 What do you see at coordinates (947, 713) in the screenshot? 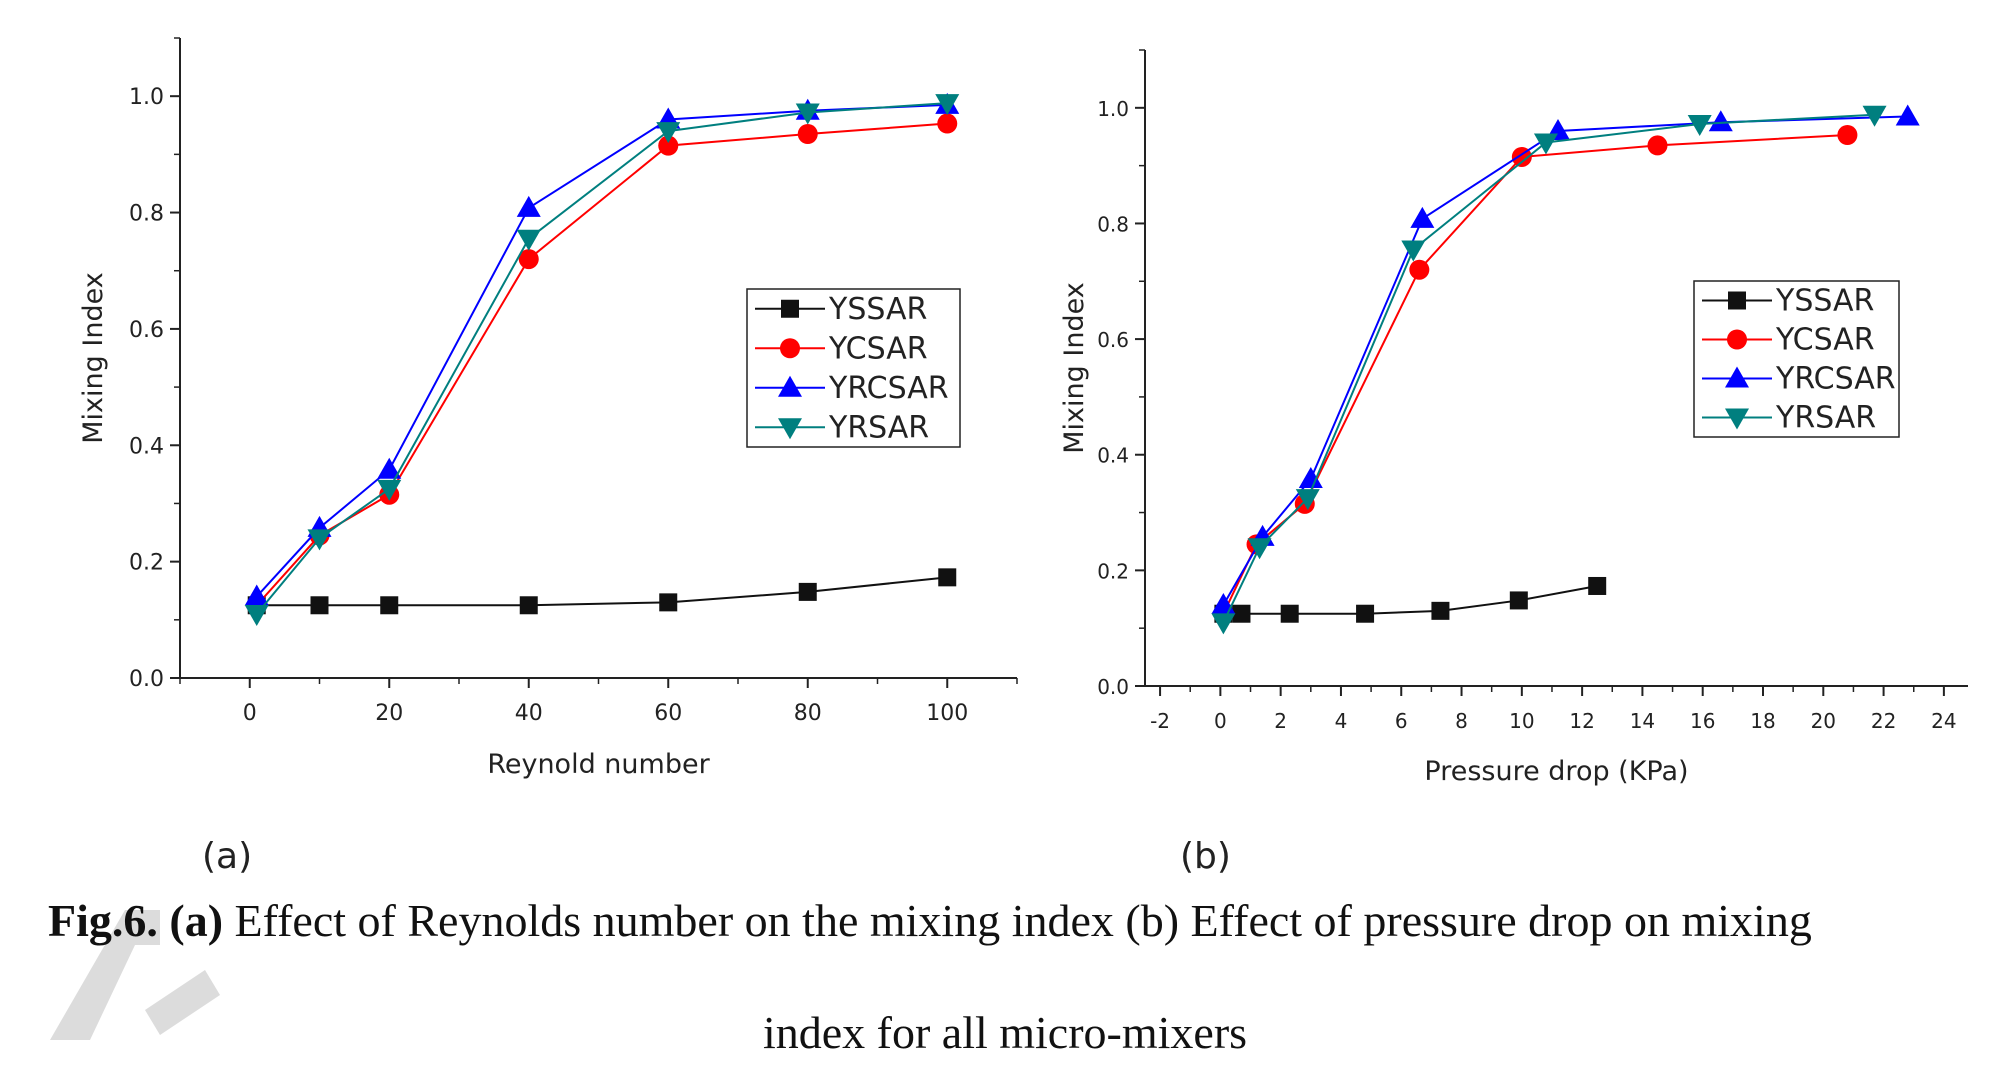
I see `x-tick-label: 100` at bounding box center [947, 713].